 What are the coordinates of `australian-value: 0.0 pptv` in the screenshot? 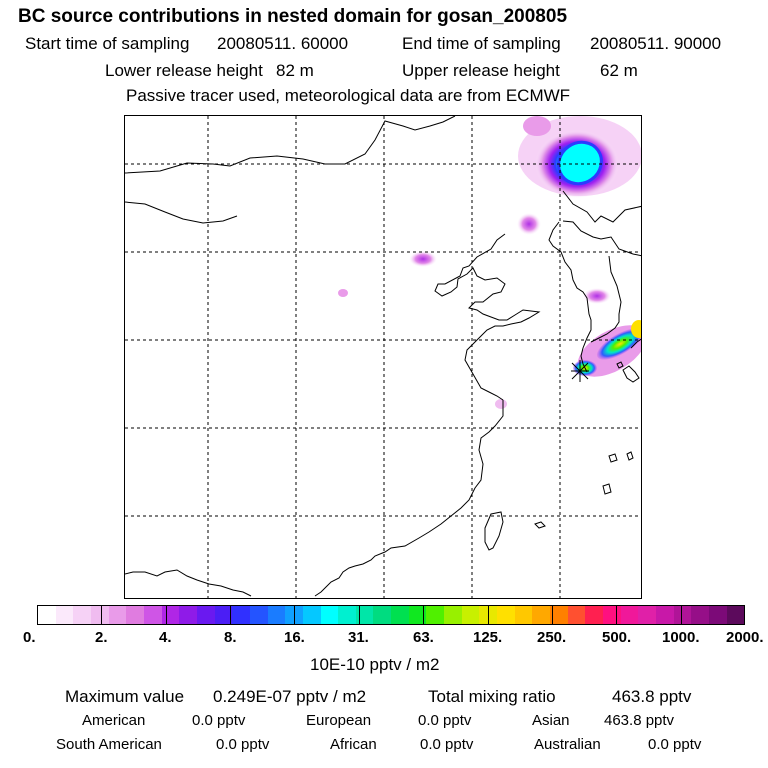 It's located at (675, 744).